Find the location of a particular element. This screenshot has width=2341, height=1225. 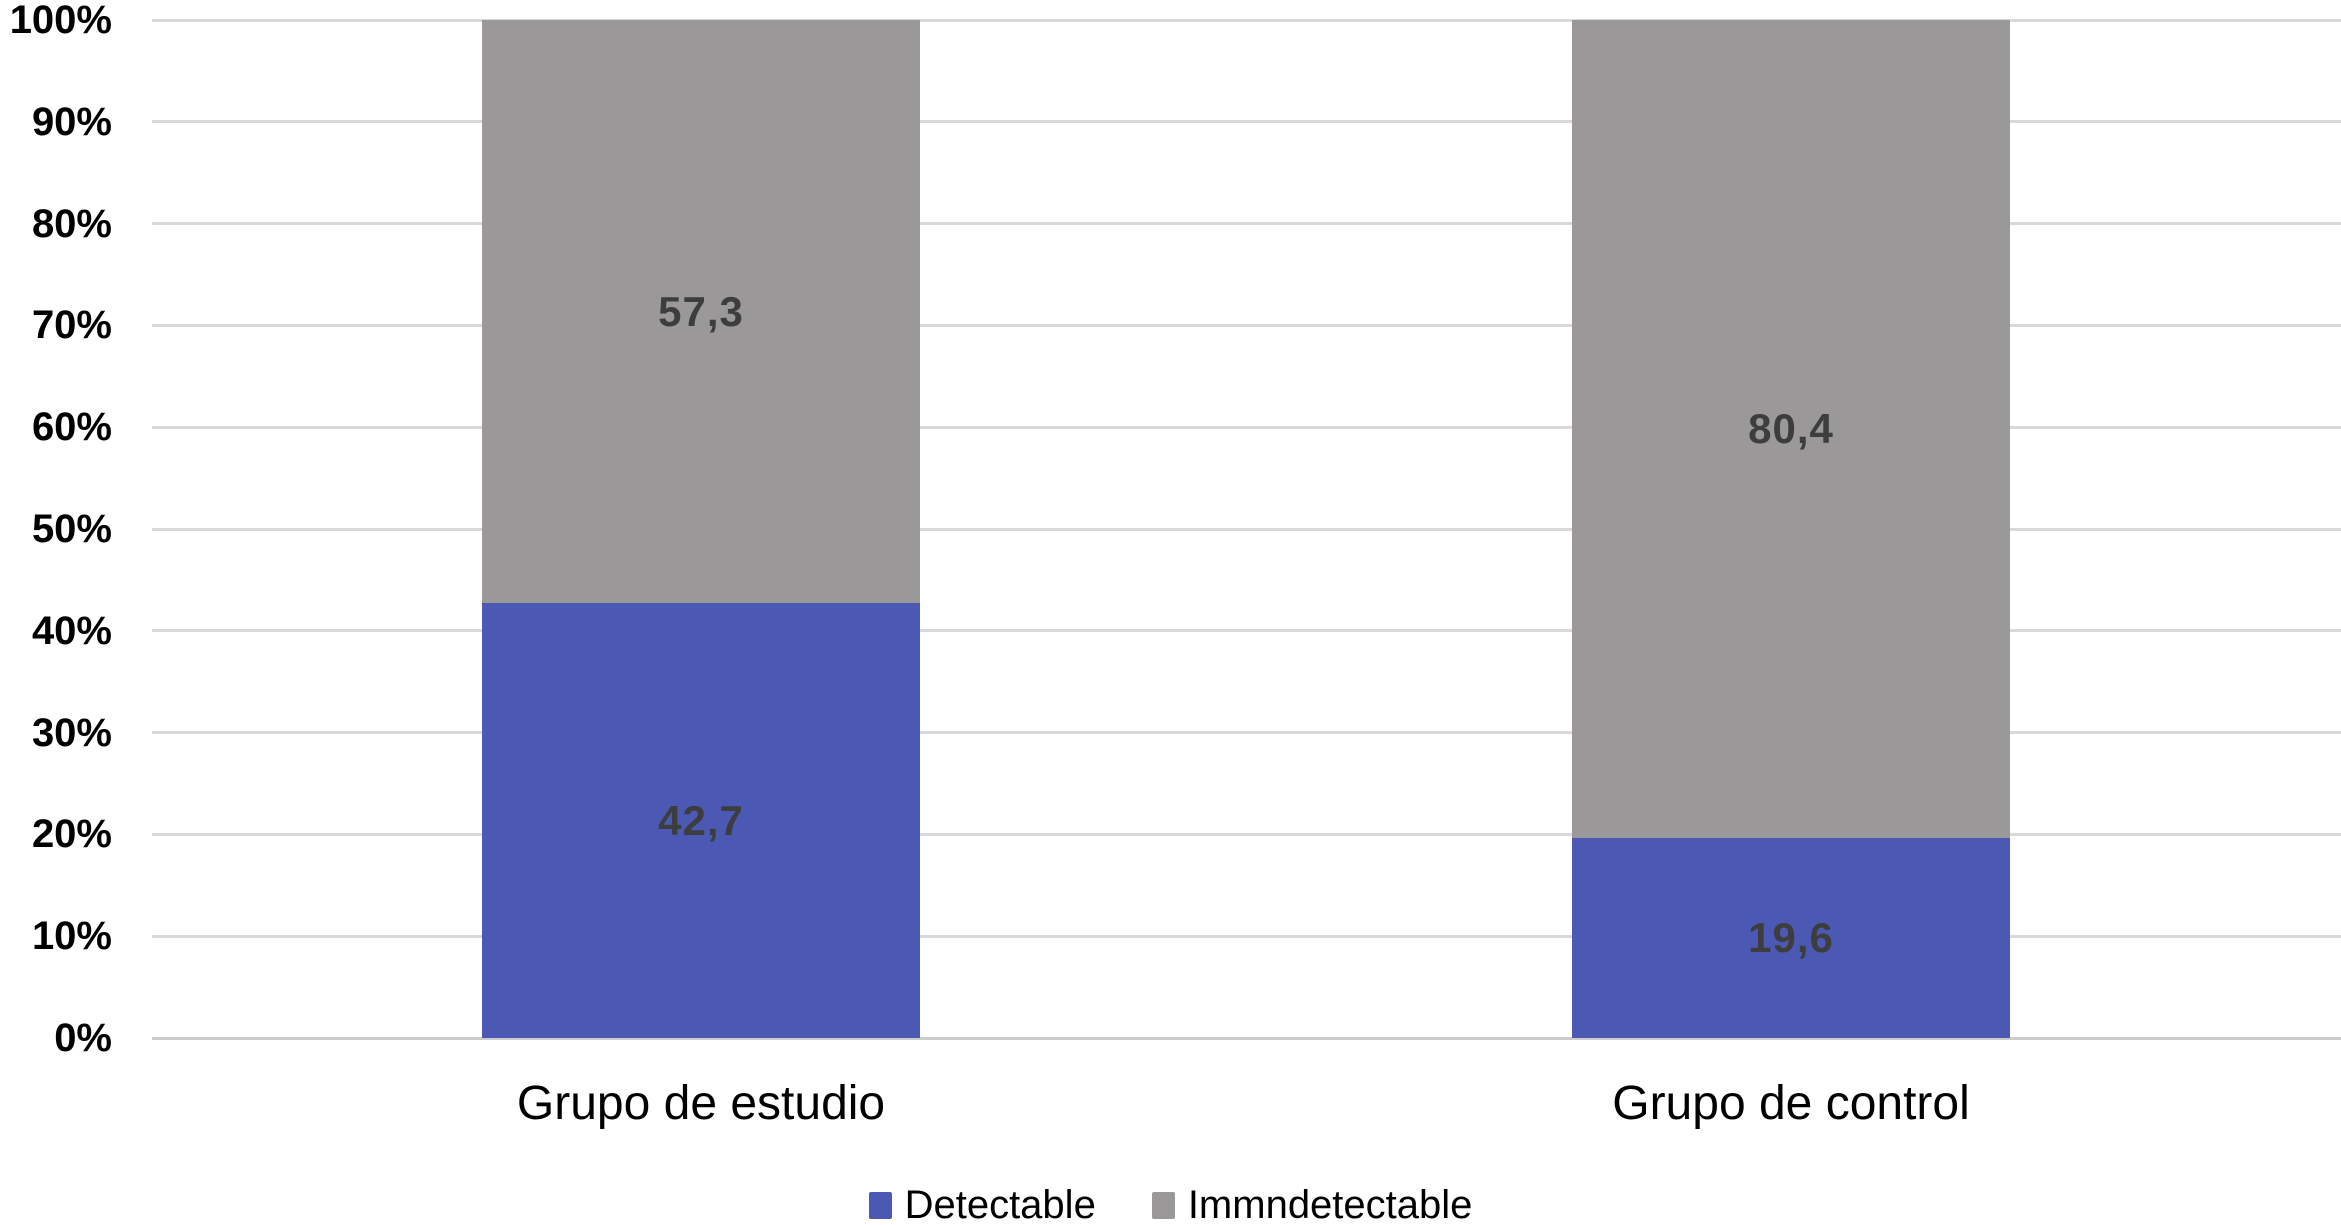

legend: Detectable Immndetectable is located at coordinates (1170, 1203).